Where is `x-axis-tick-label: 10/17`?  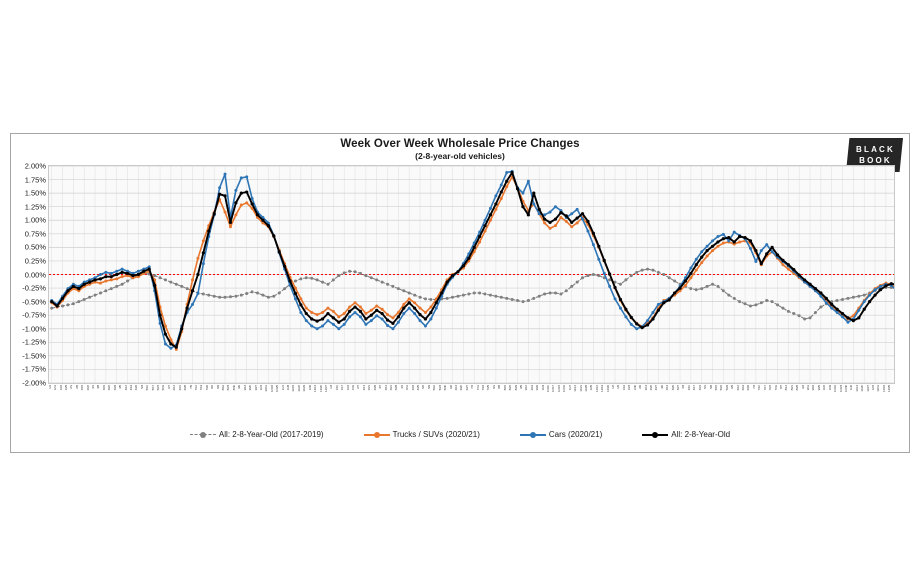 x-axis-tick-label: 10/17 is located at coordinates (553, 388).